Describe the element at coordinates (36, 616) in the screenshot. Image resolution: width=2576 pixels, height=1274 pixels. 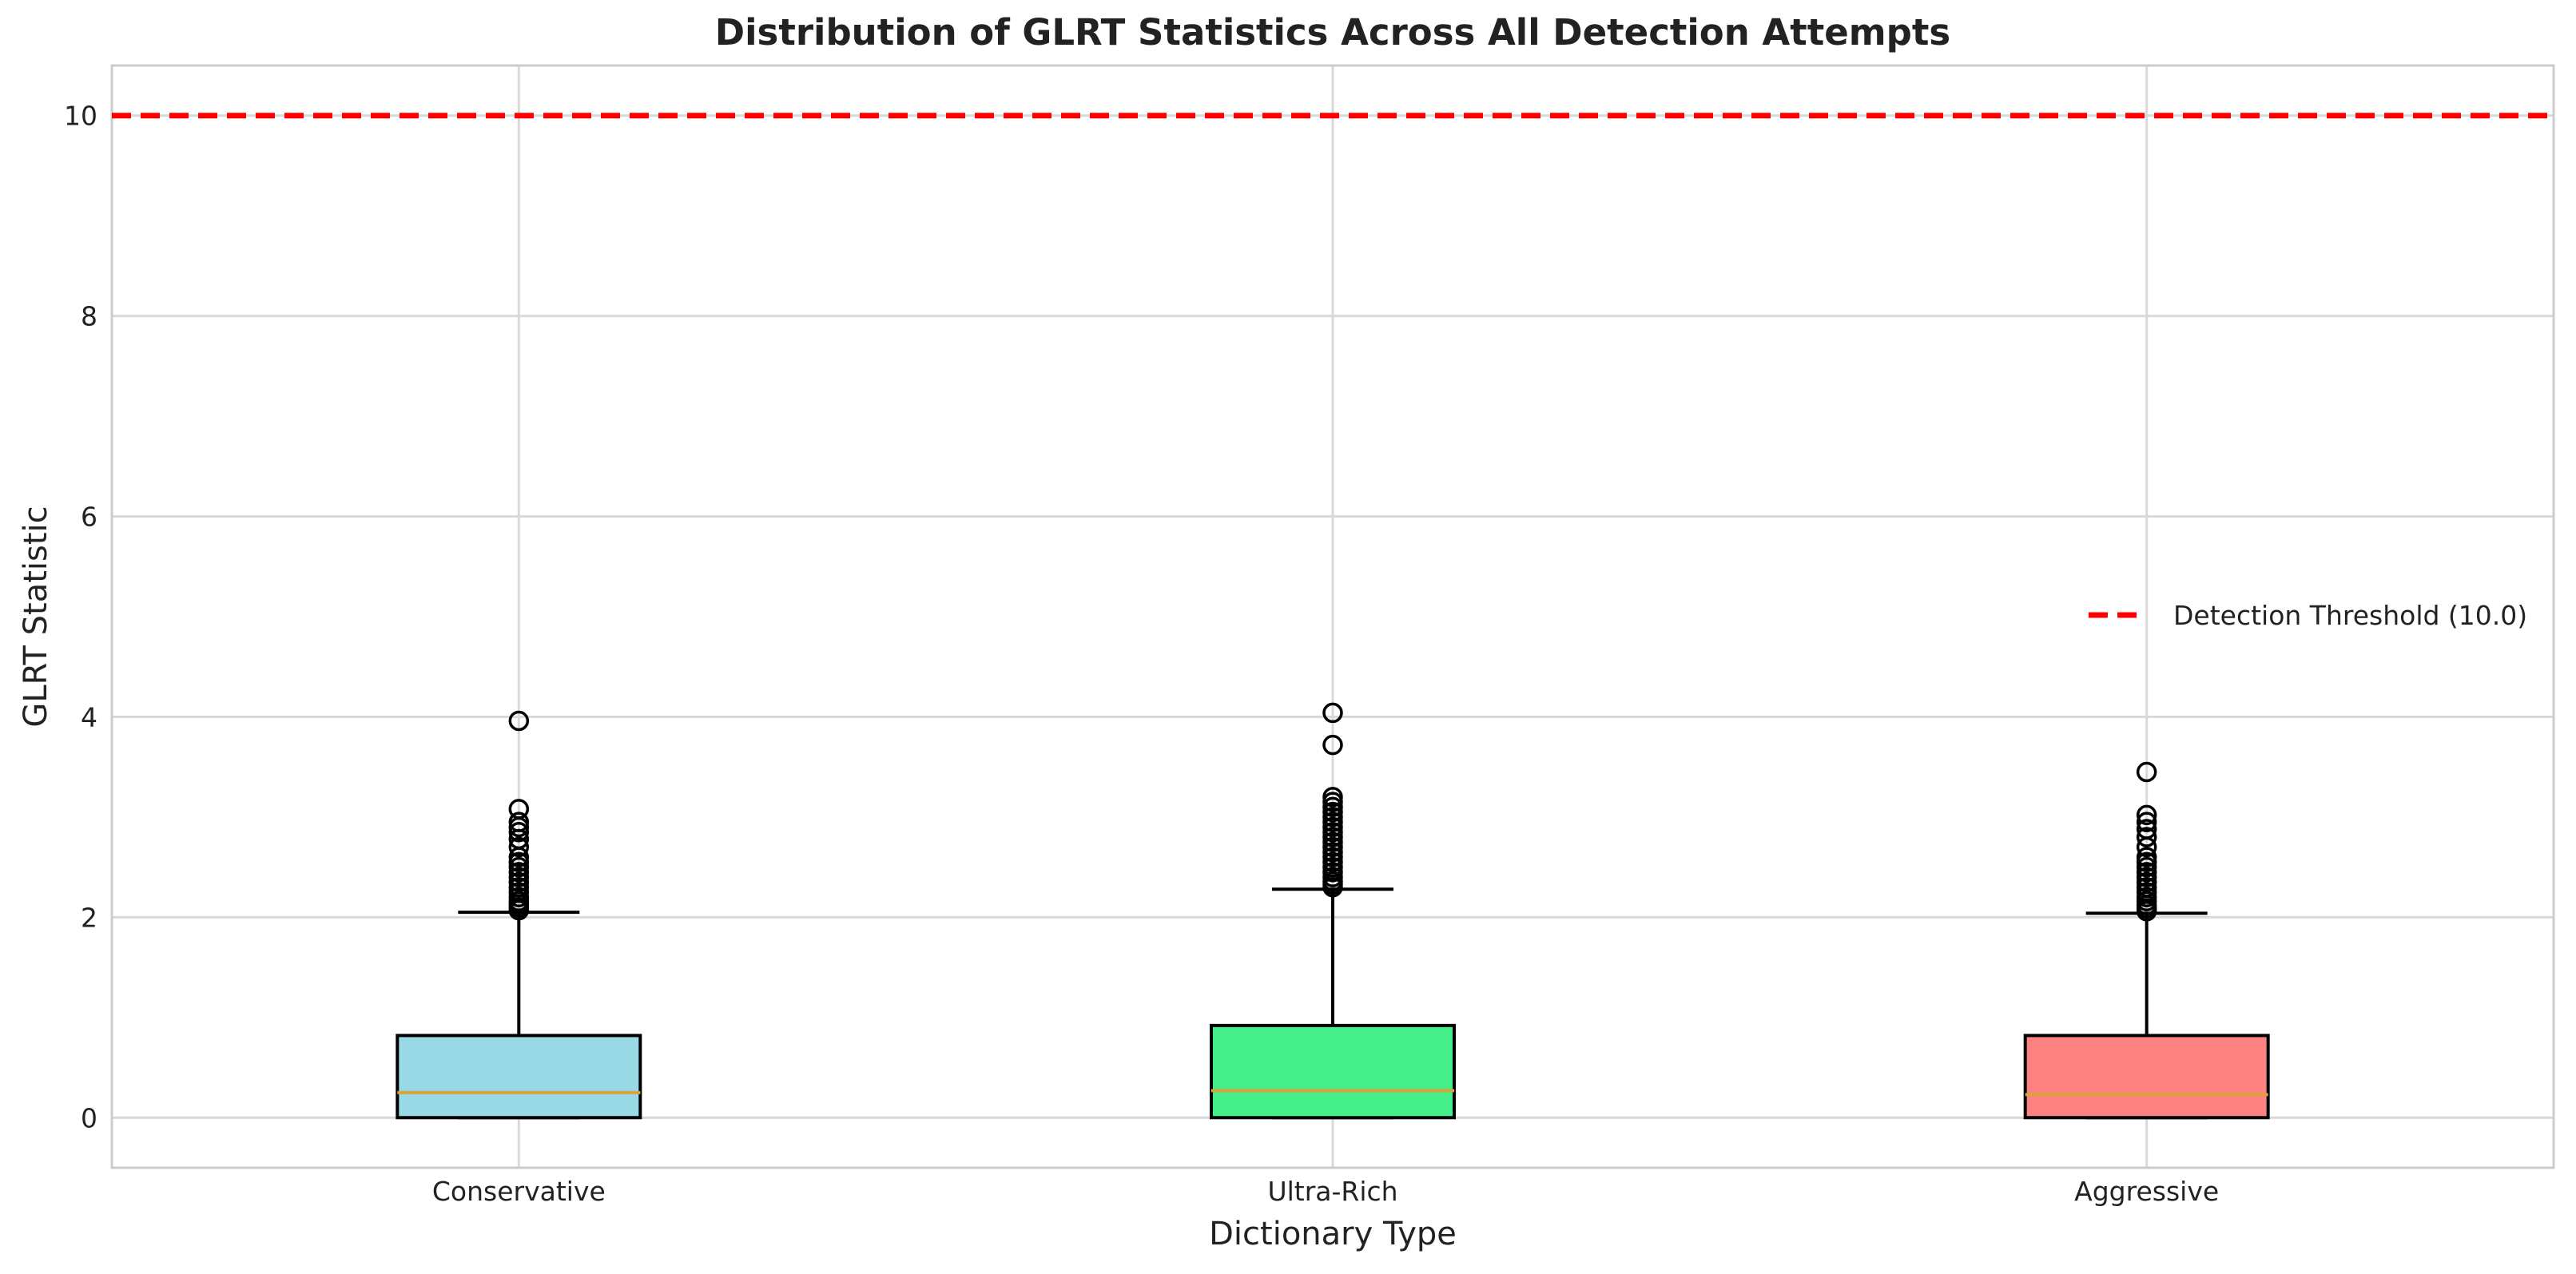
I see `y-axis-label: GLRT Statistic` at that location.